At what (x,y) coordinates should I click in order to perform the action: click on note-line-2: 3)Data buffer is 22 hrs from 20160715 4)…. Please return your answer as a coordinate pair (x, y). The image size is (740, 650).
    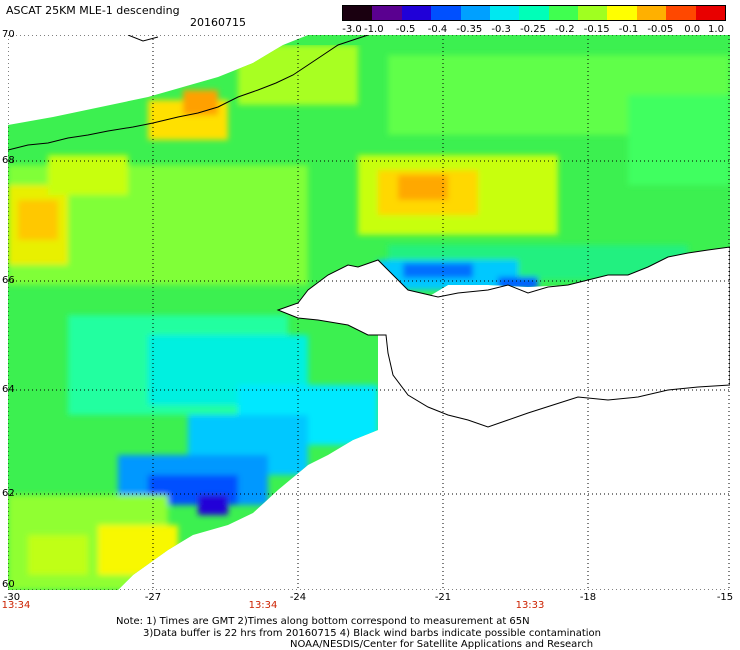
    Looking at the image, I should click on (372, 633).